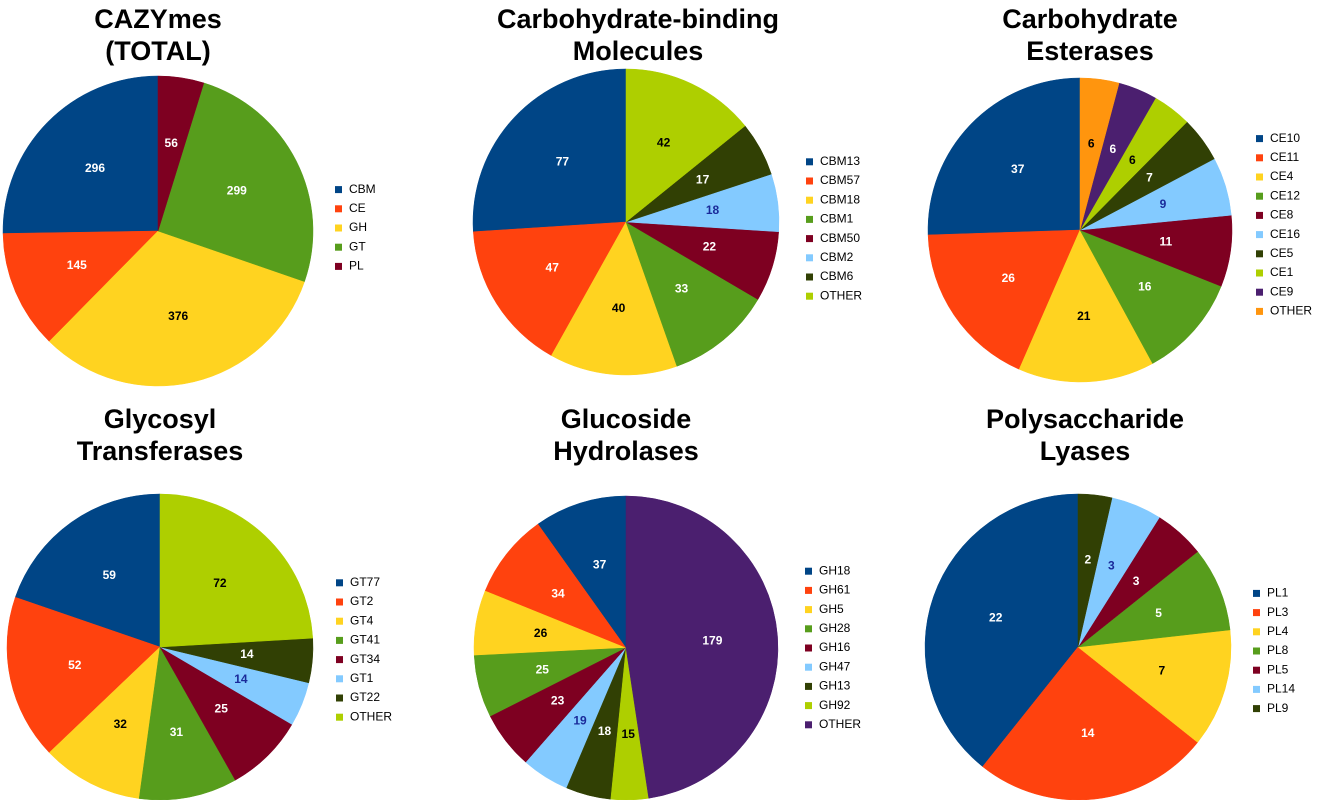 This screenshot has width=1322, height=800. I want to click on chart-title-line: Carbohydrate-binding, so click(638, 19).